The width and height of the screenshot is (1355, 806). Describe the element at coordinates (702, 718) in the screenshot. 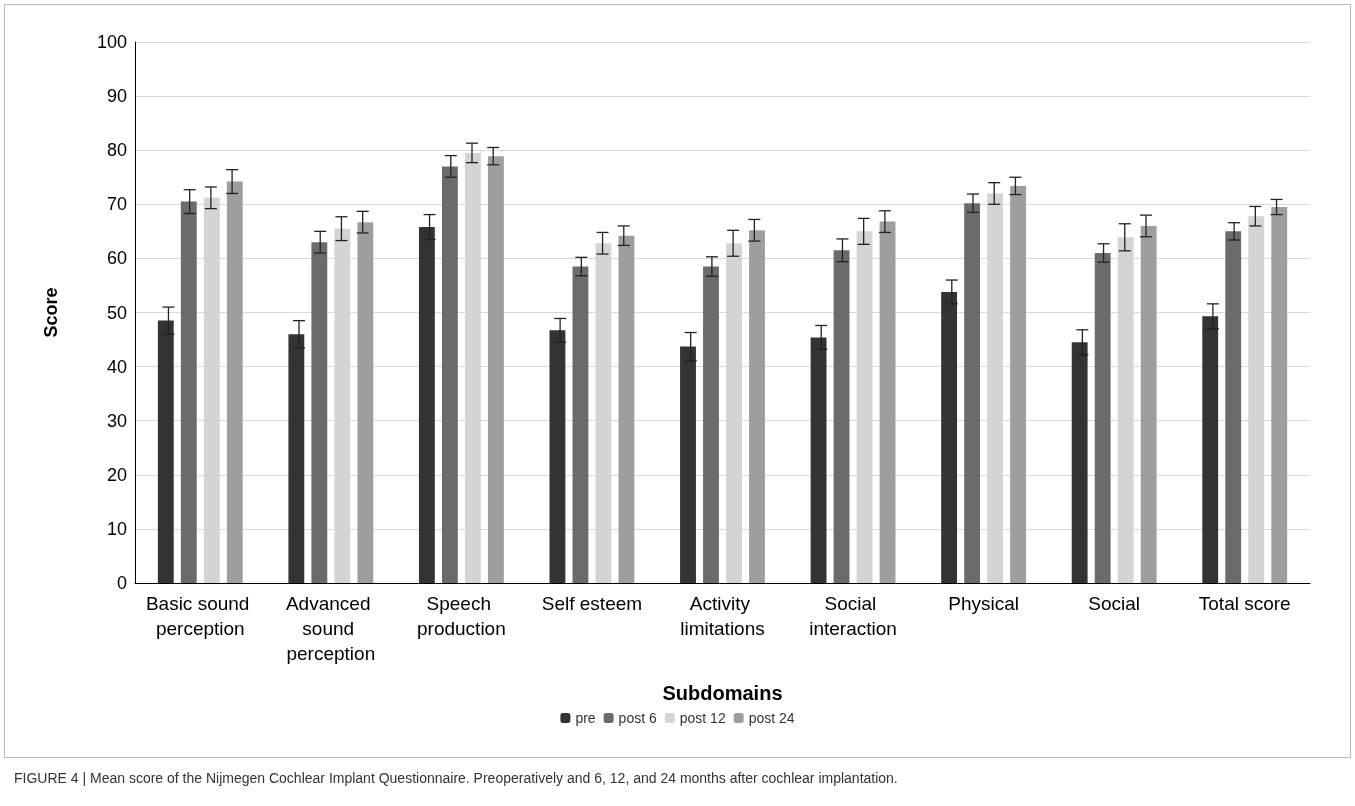

I see `legend-label: post 12` at that location.